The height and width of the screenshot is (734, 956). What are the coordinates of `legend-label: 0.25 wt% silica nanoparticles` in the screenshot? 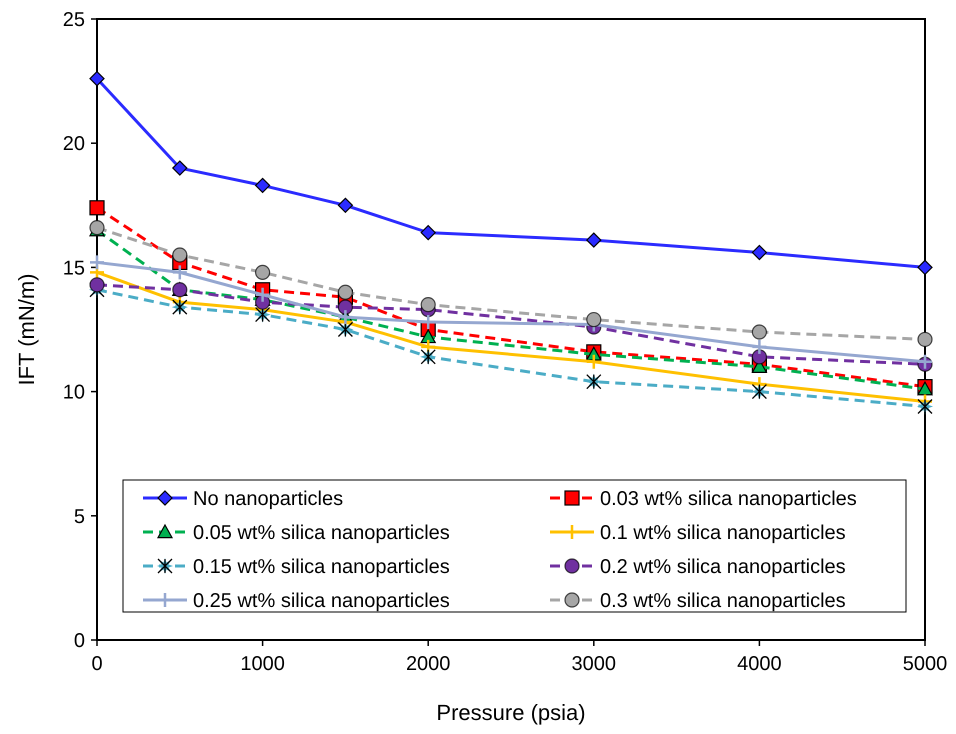 It's located at (321, 601).